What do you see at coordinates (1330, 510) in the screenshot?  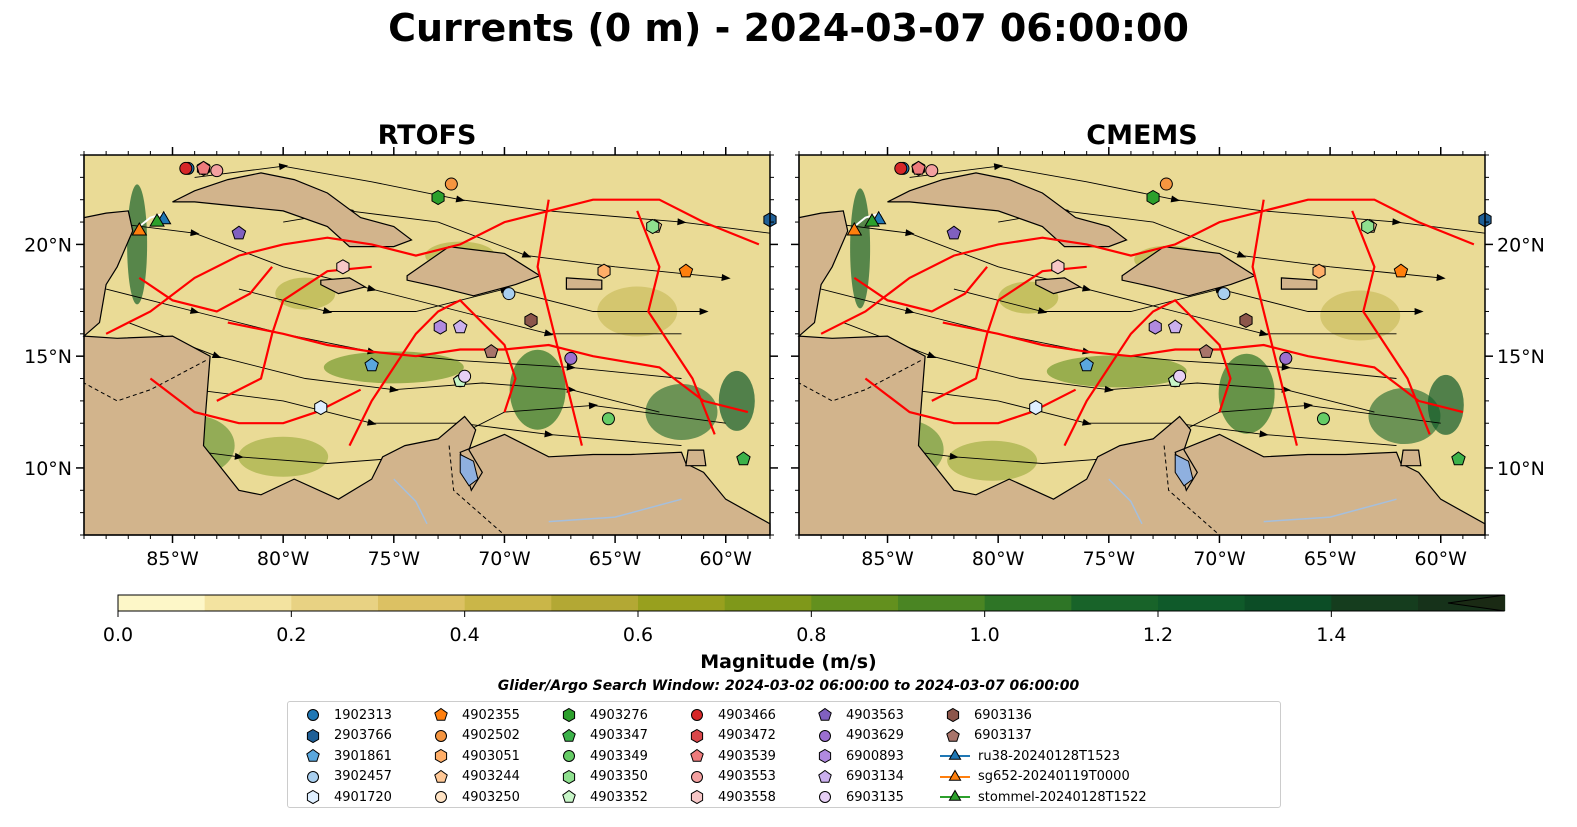 I see `river` at bounding box center [1330, 510].